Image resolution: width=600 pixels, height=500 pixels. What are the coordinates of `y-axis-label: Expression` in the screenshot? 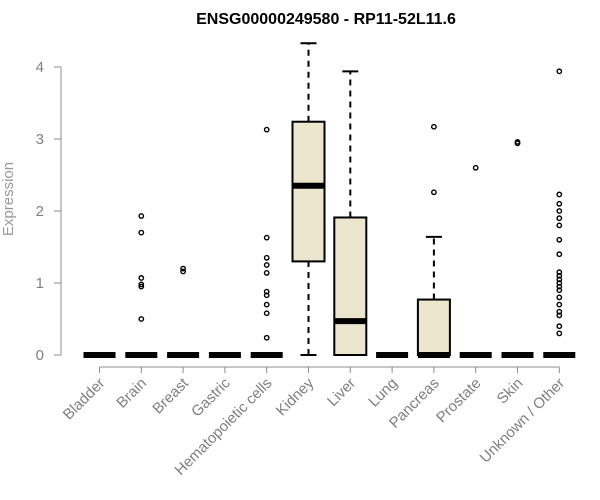 It's located at (8, 199).